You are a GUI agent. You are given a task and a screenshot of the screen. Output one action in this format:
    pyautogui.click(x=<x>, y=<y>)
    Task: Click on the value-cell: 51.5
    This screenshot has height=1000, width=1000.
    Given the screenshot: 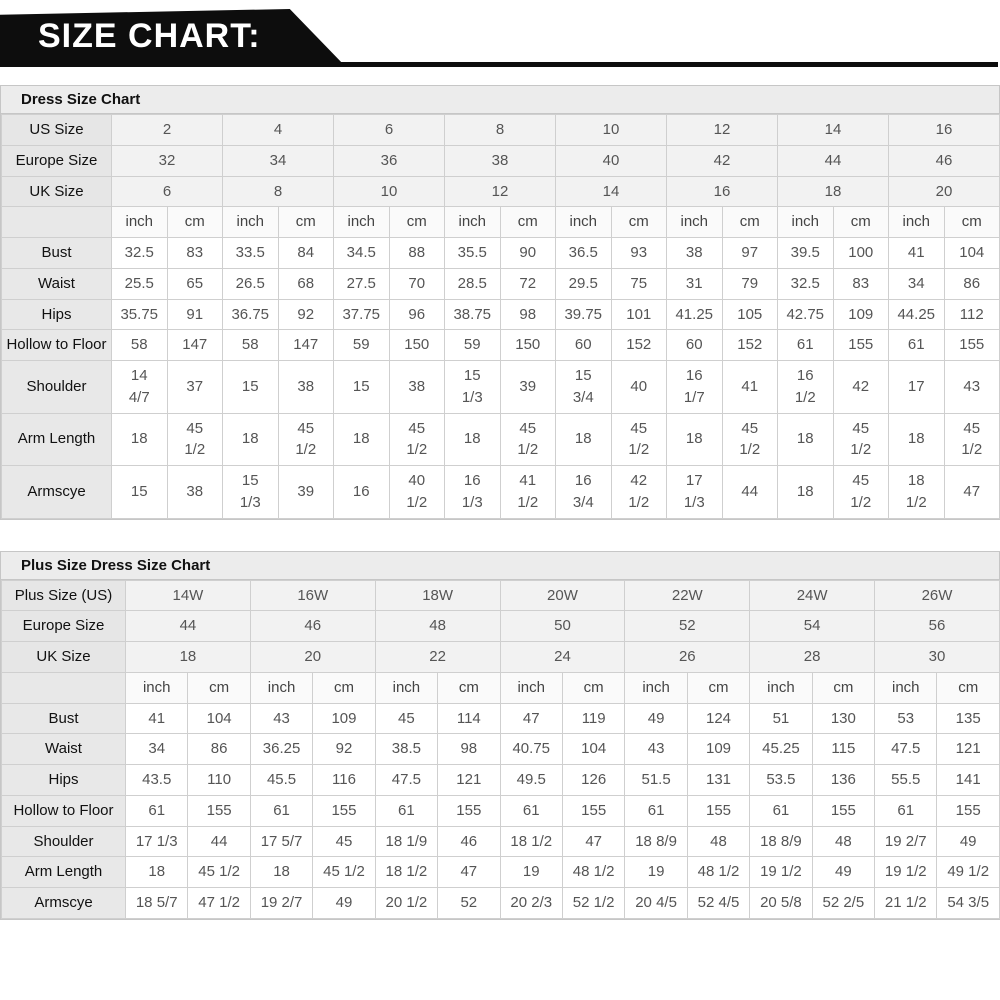 What is the action you would take?
    pyautogui.click(x=656, y=780)
    